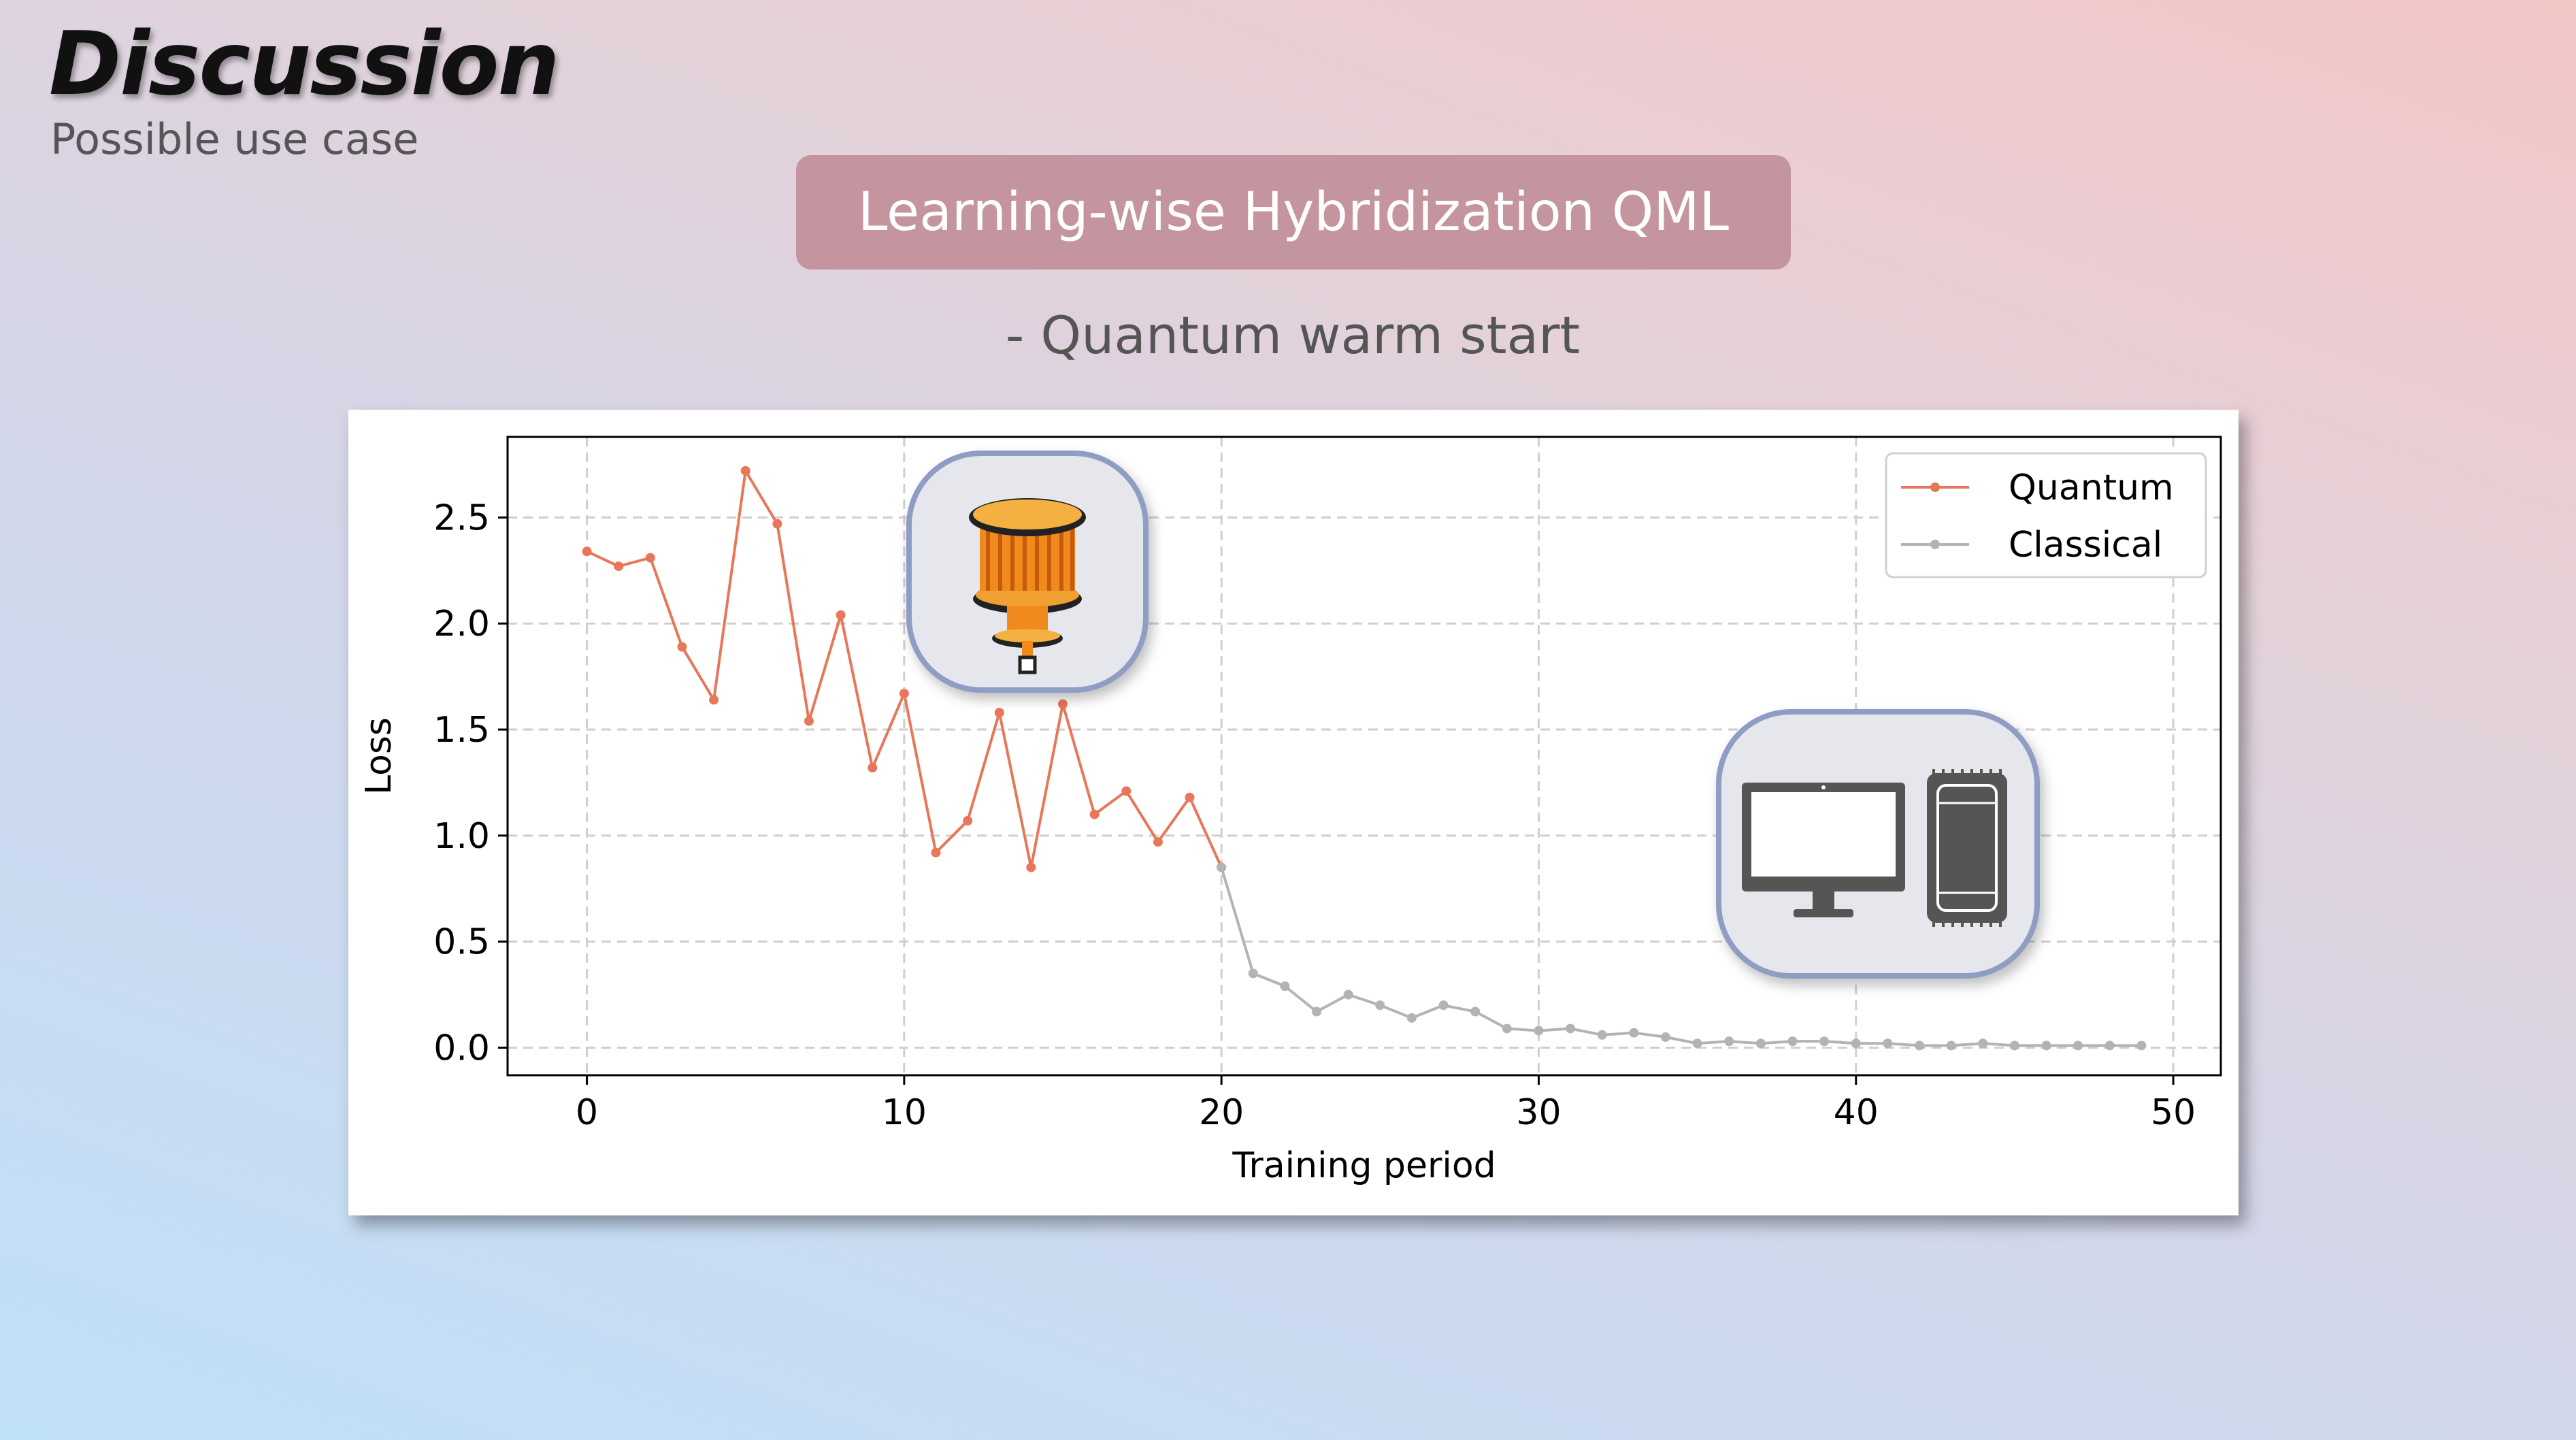 The image size is (2576, 1440). I want to click on quantum-badge, so click(1028, 572).